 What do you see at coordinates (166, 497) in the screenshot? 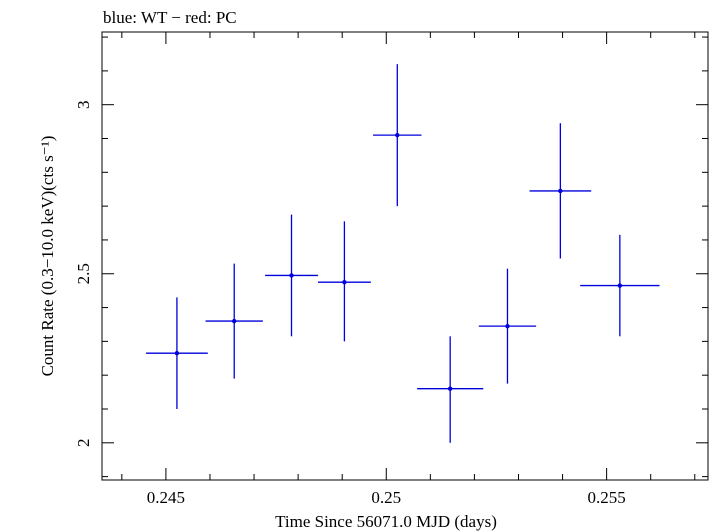
I see `x-tick-label: 0.245` at bounding box center [166, 497].